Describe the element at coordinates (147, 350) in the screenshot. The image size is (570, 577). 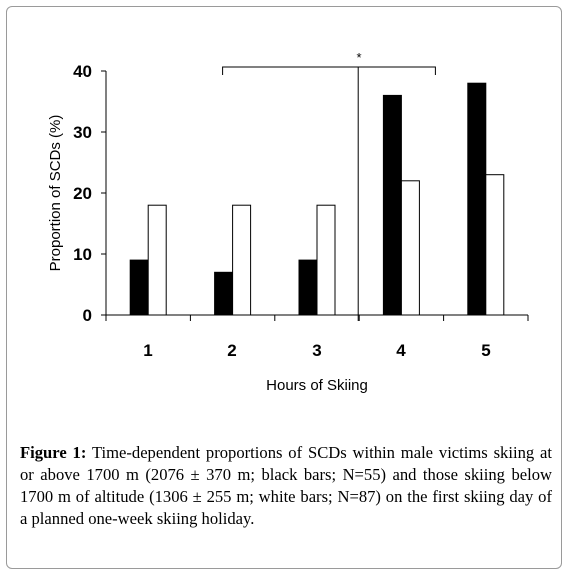
I see `x-tick-label: 1` at that location.